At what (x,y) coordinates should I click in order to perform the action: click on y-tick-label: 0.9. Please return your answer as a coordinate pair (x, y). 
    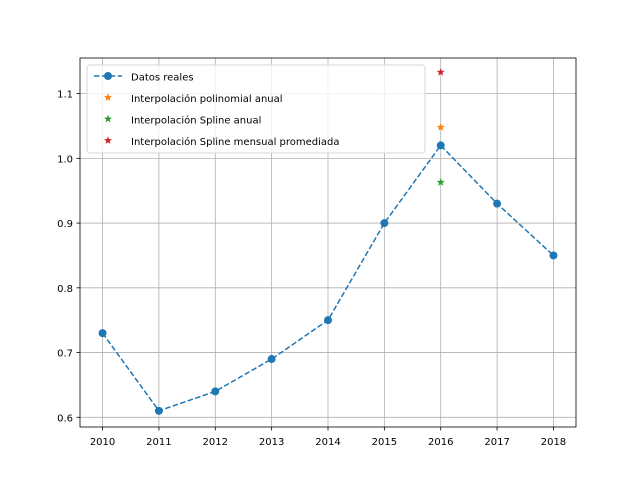
    Looking at the image, I should click on (65, 224).